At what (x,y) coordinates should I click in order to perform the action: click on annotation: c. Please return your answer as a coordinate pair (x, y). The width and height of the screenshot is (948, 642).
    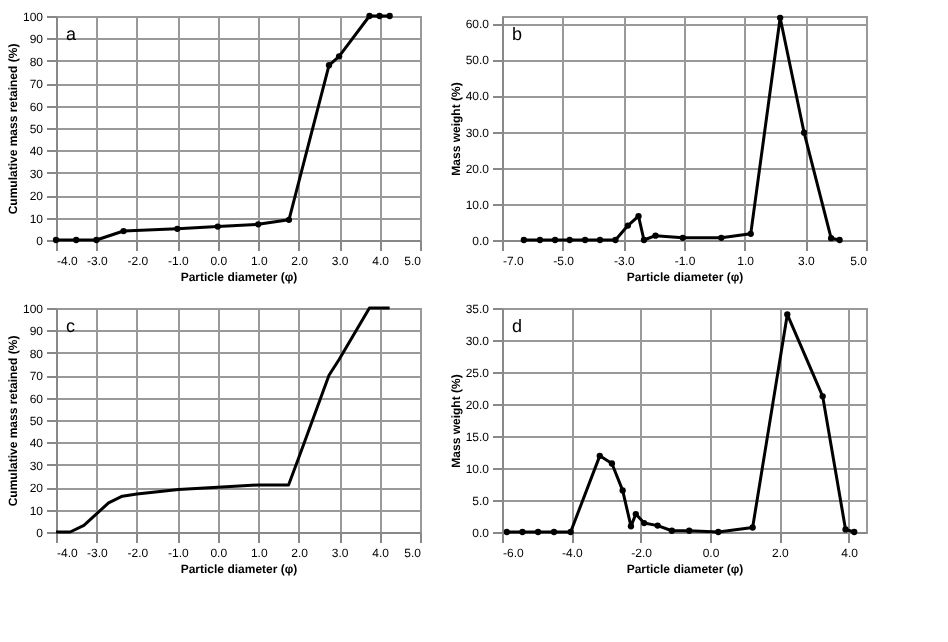
    Looking at the image, I should click on (71, 326).